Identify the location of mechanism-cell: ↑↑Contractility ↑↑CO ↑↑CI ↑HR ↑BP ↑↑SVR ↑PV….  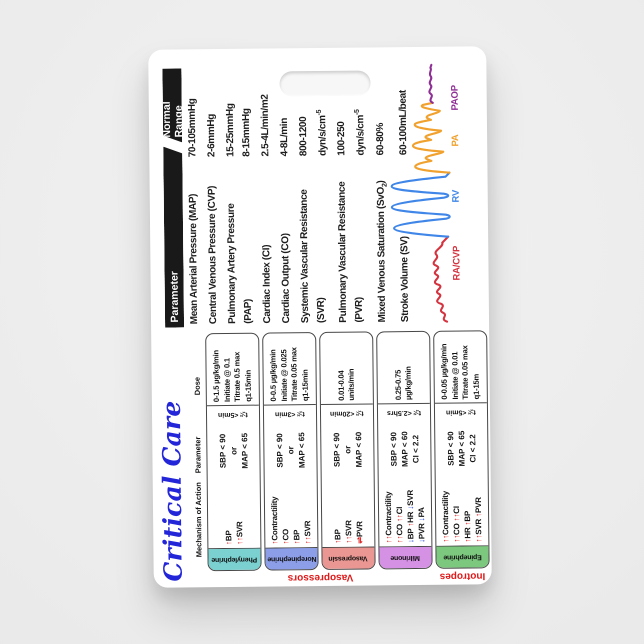
(462, 516).